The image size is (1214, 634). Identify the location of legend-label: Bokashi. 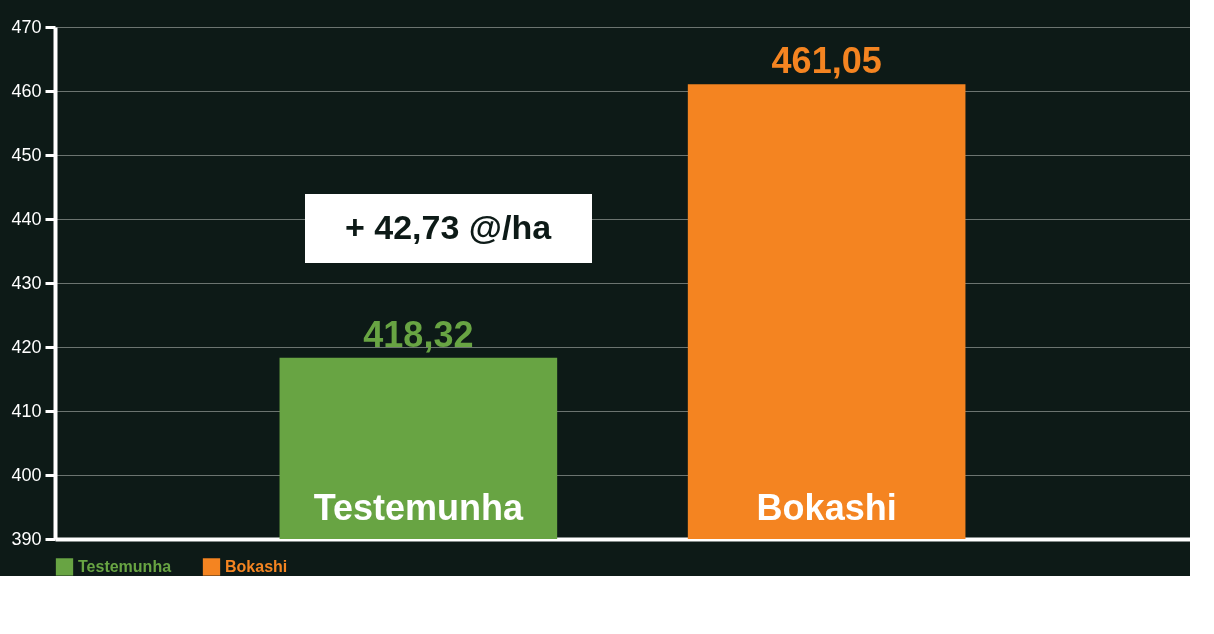
(256, 566).